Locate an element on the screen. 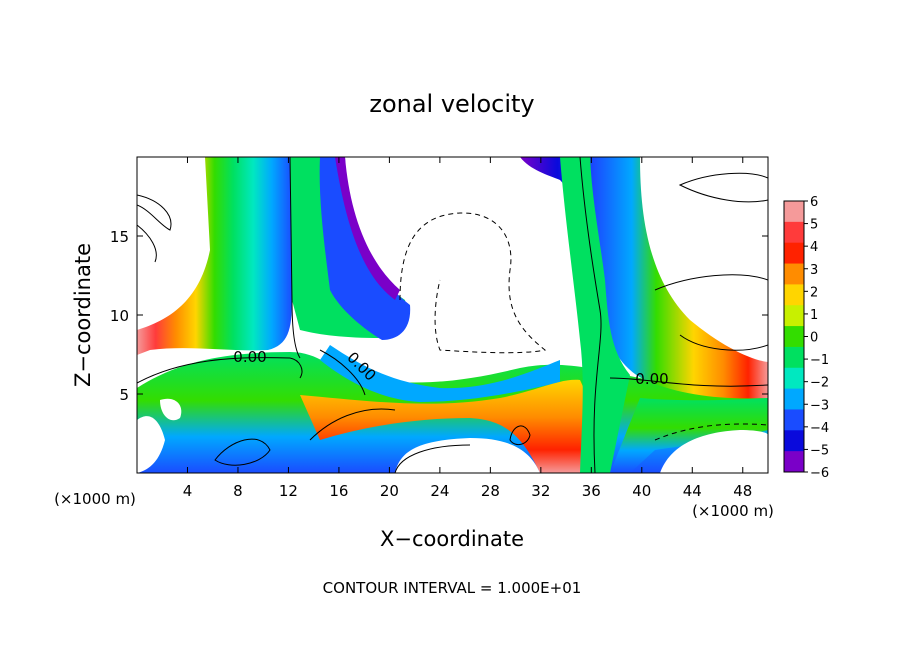  x-tick-label: 8 is located at coordinates (238, 491).